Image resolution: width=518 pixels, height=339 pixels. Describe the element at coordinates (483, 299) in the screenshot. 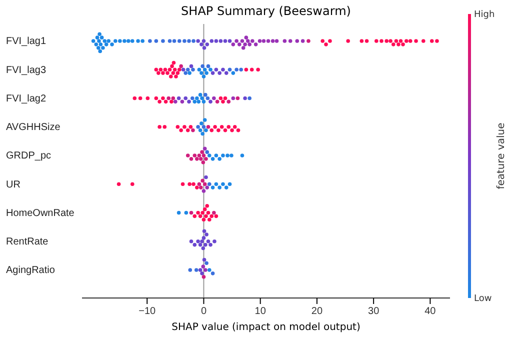

I see `text: Low` at that location.